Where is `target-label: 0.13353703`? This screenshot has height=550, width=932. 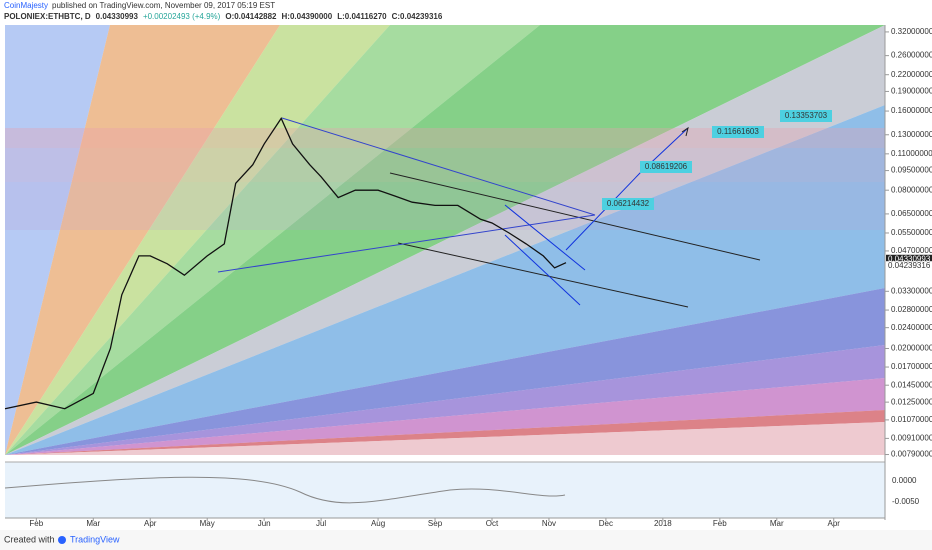 target-label: 0.13353703 is located at coordinates (806, 115).